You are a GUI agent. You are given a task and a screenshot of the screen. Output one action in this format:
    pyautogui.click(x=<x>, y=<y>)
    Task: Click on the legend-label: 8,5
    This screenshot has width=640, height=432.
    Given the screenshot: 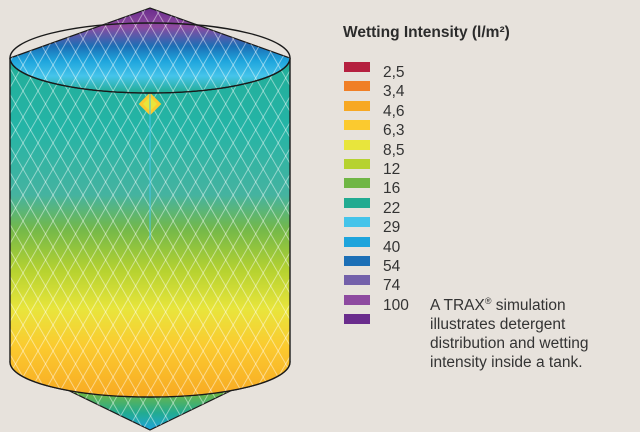 What is the action you would take?
    pyautogui.click(x=394, y=150)
    